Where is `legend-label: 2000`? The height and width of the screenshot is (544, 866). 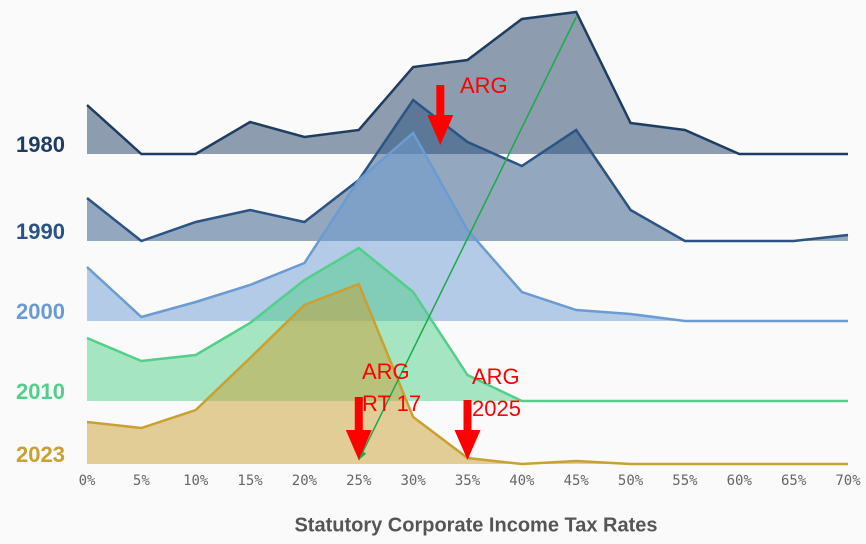 legend-label: 2000 is located at coordinates (40, 311).